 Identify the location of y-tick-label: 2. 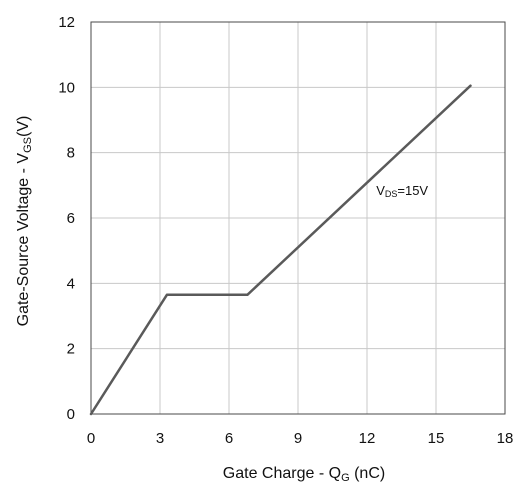
(71, 349).